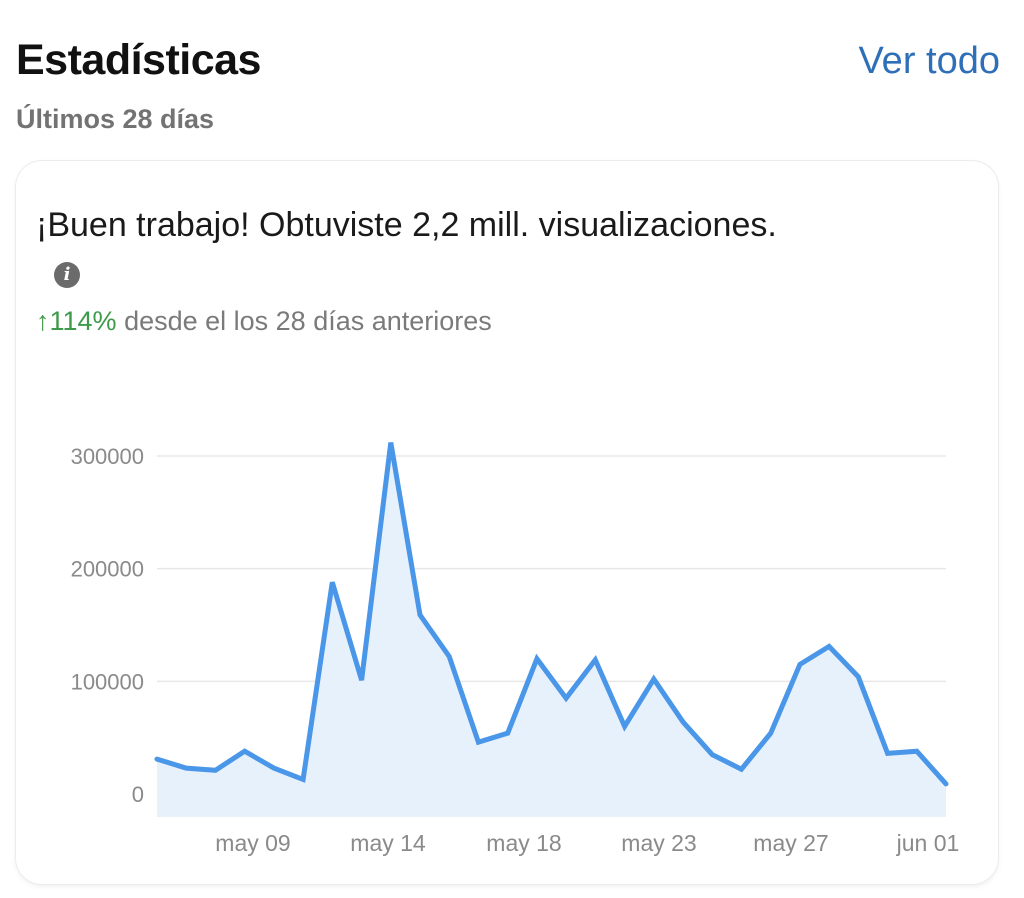 This screenshot has width=1024, height=898. What do you see at coordinates (107, 625) in the screenshot?
I see `y-axis-labels: 0 100000 200000 300000` at bounding box center [107, 625].